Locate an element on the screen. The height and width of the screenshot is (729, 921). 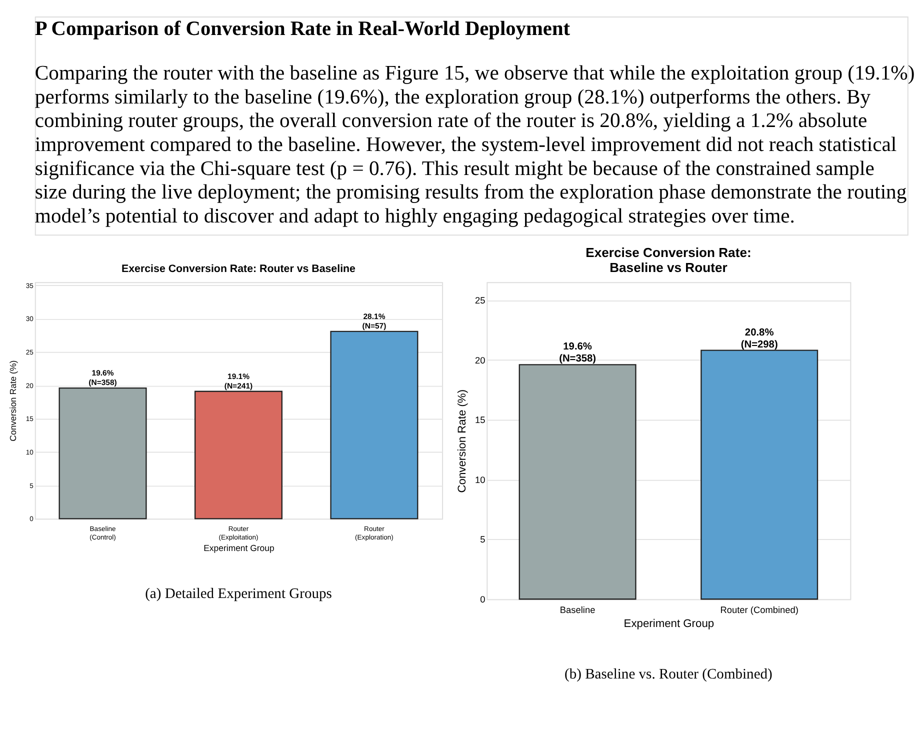
data-label: 19.1% (N=241) is located at coordinates (239, 381).